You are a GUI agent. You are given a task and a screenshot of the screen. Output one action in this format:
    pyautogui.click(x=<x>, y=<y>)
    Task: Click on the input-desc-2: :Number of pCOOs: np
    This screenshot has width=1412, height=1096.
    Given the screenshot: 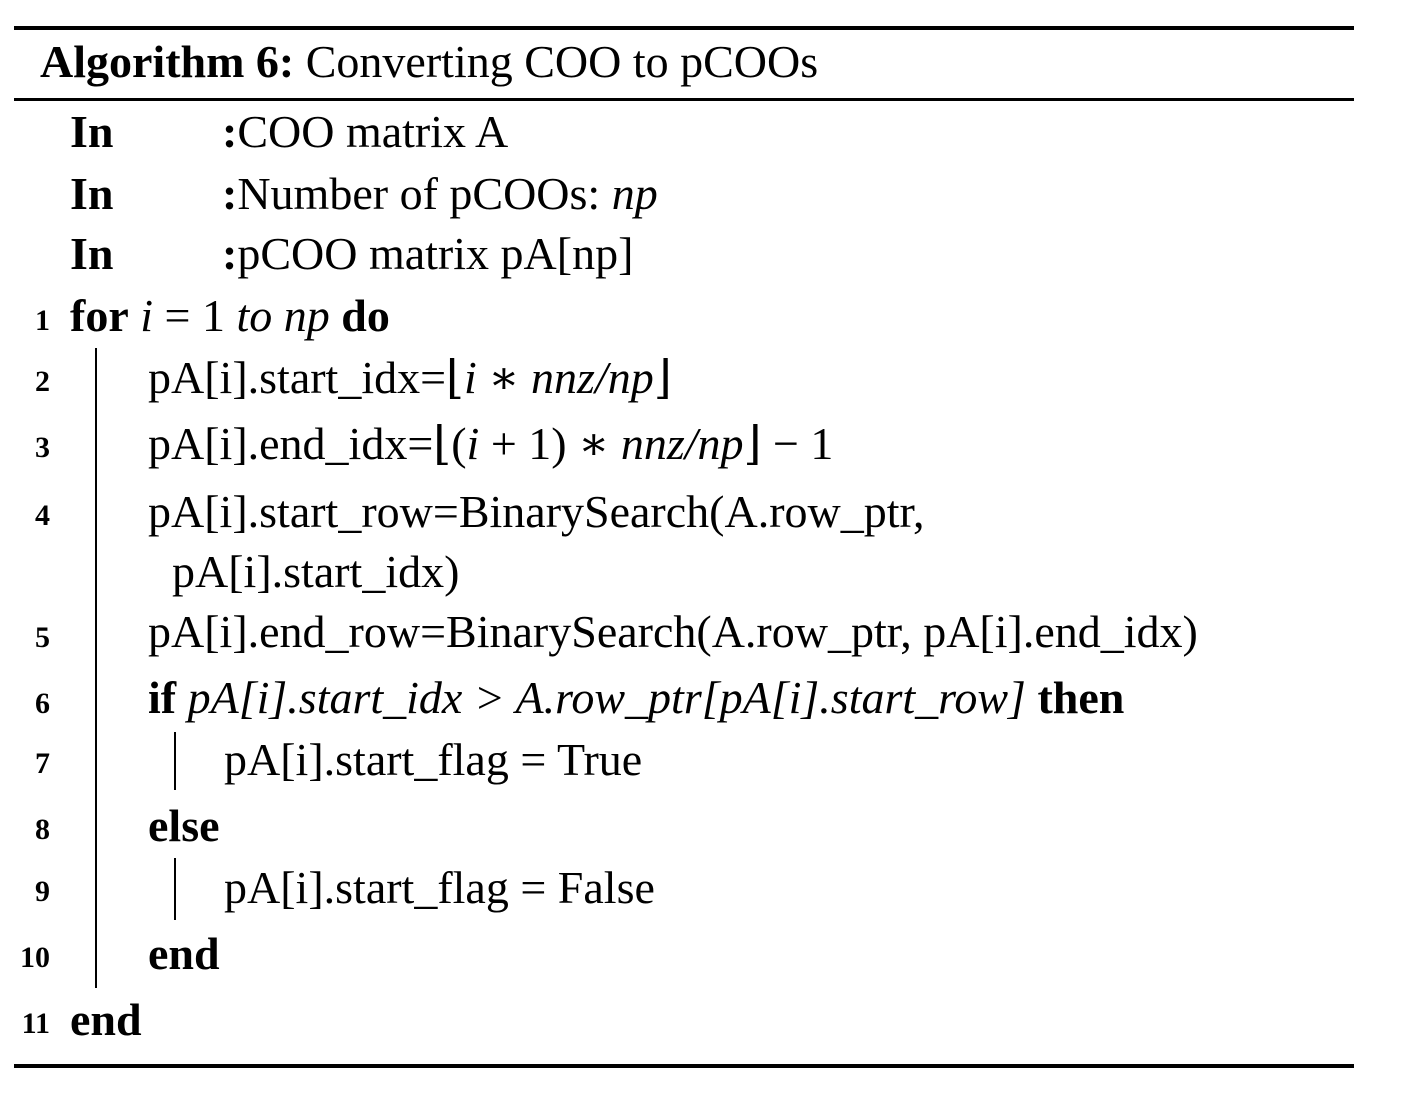 What is the action you would take?
    pyautogui.click(x=440, y=194)
    